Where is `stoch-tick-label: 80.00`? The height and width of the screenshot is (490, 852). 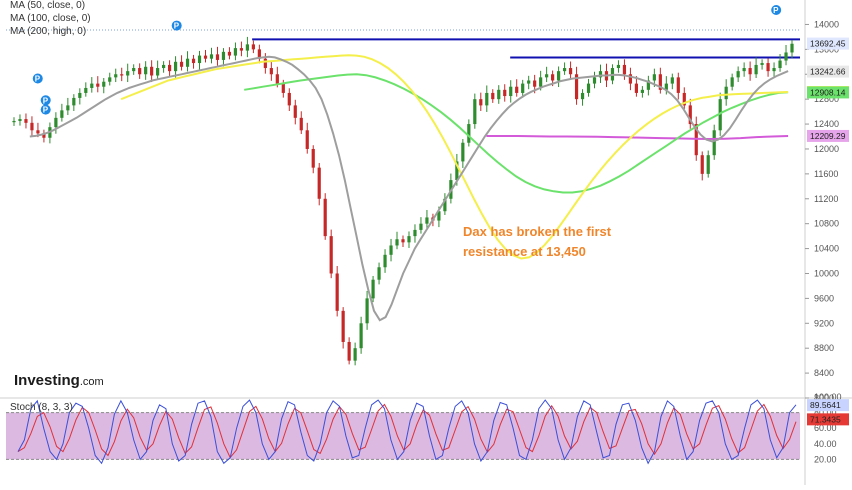 stoch-tick-label: 80.00 is located at coordinates (825, 413).